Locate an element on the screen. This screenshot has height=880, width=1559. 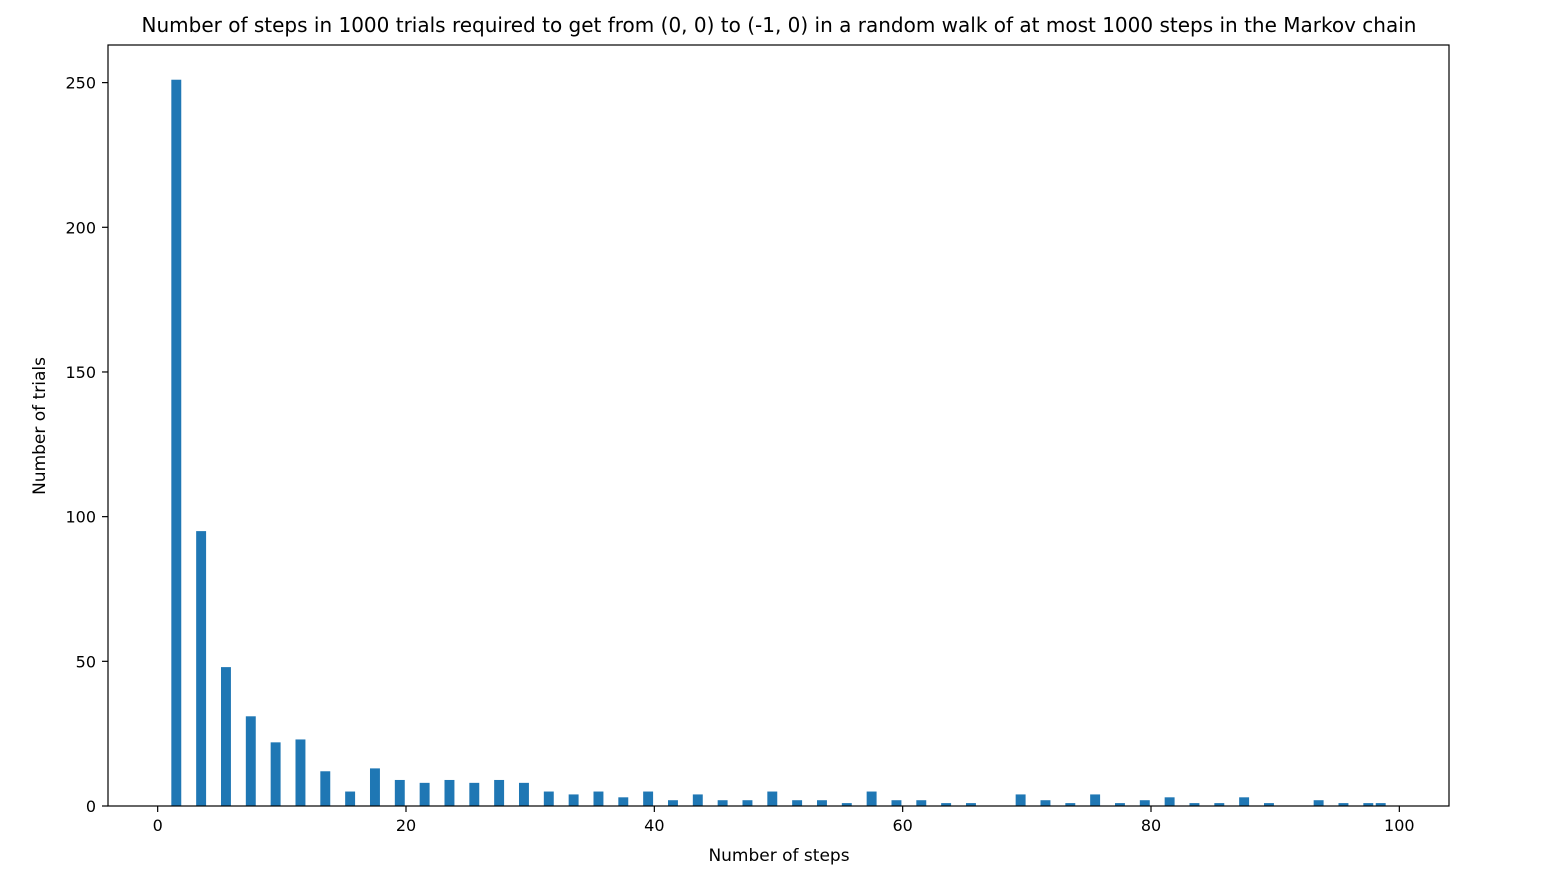
y-tick-label: 250 is located at coordinates (80, 83).